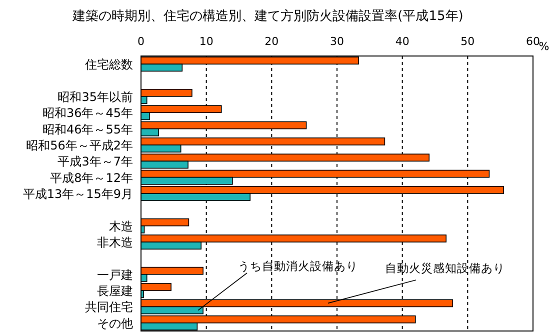 The image size is (555, 334). What do you see at coordinates (115, 275) in the screenshot?
I see `y-tick-label: 一戸建` at bounding box center [115, 275].